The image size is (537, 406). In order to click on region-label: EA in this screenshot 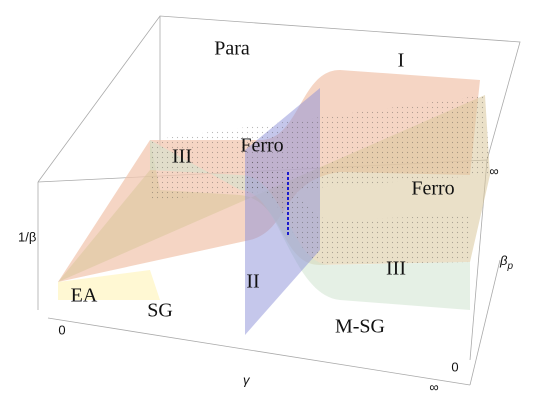, I will do `click(84, 296)`.